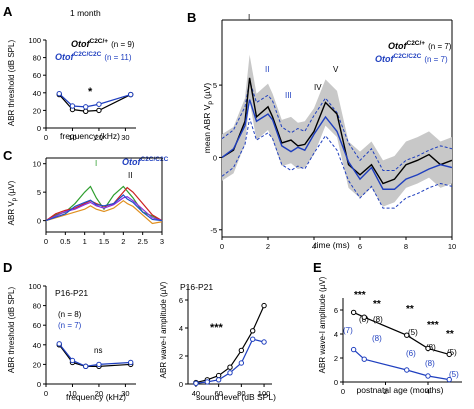  What do you see at coordinates (118, 57) in the screenshot?
I see `legend-n: (n = 11)` at bounding box center [118, 57].